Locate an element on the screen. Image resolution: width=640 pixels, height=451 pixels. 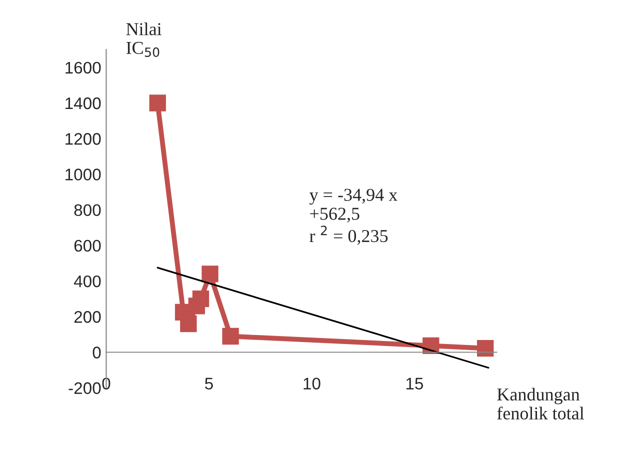
x-tick-label: 0 is located at coordinates (106, 384).